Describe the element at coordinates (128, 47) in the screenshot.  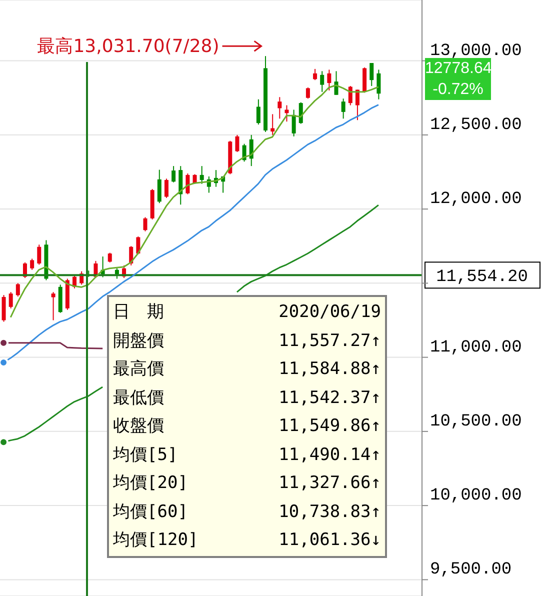
I see `annotation: 最高13,031.70(7/28)` at that location.